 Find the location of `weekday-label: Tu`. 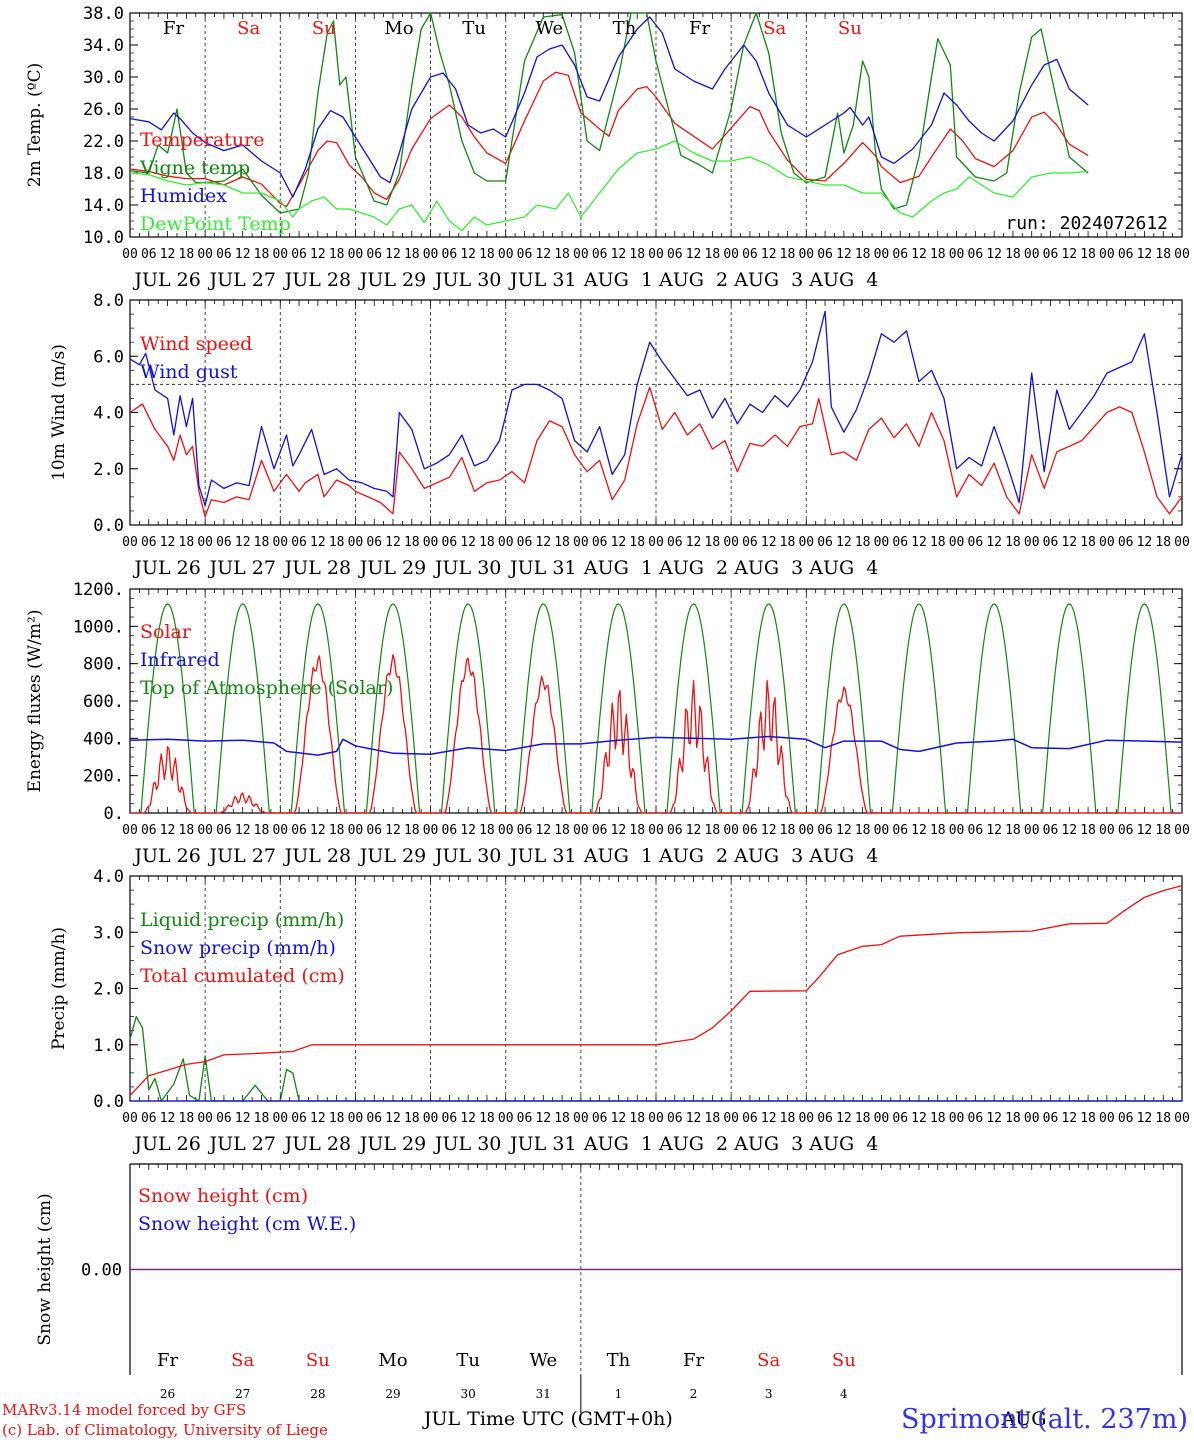

weekday-label: Tu is located at coordinates (468, 1360).